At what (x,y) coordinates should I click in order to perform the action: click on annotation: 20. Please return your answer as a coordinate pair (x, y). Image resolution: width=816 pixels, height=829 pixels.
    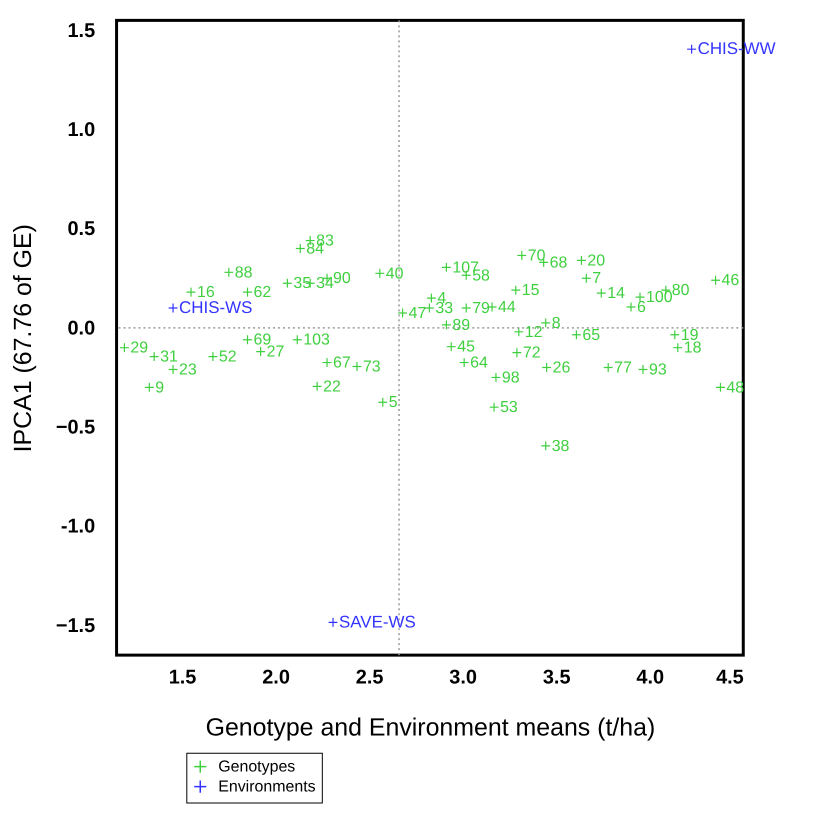
    Looking at the image, I should click on (596, 261).